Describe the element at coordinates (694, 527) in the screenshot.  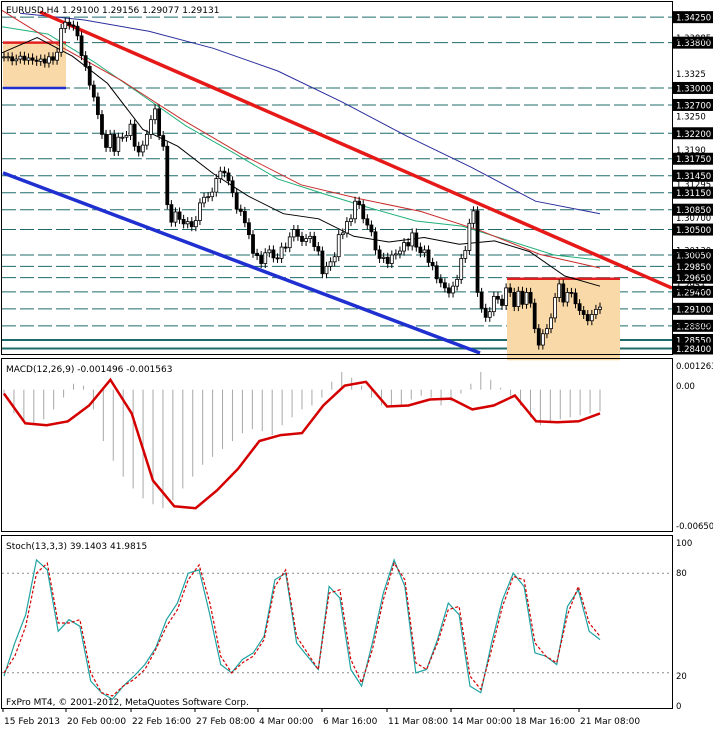
I see `macd-axis-bottom: -0.00650` at that location.